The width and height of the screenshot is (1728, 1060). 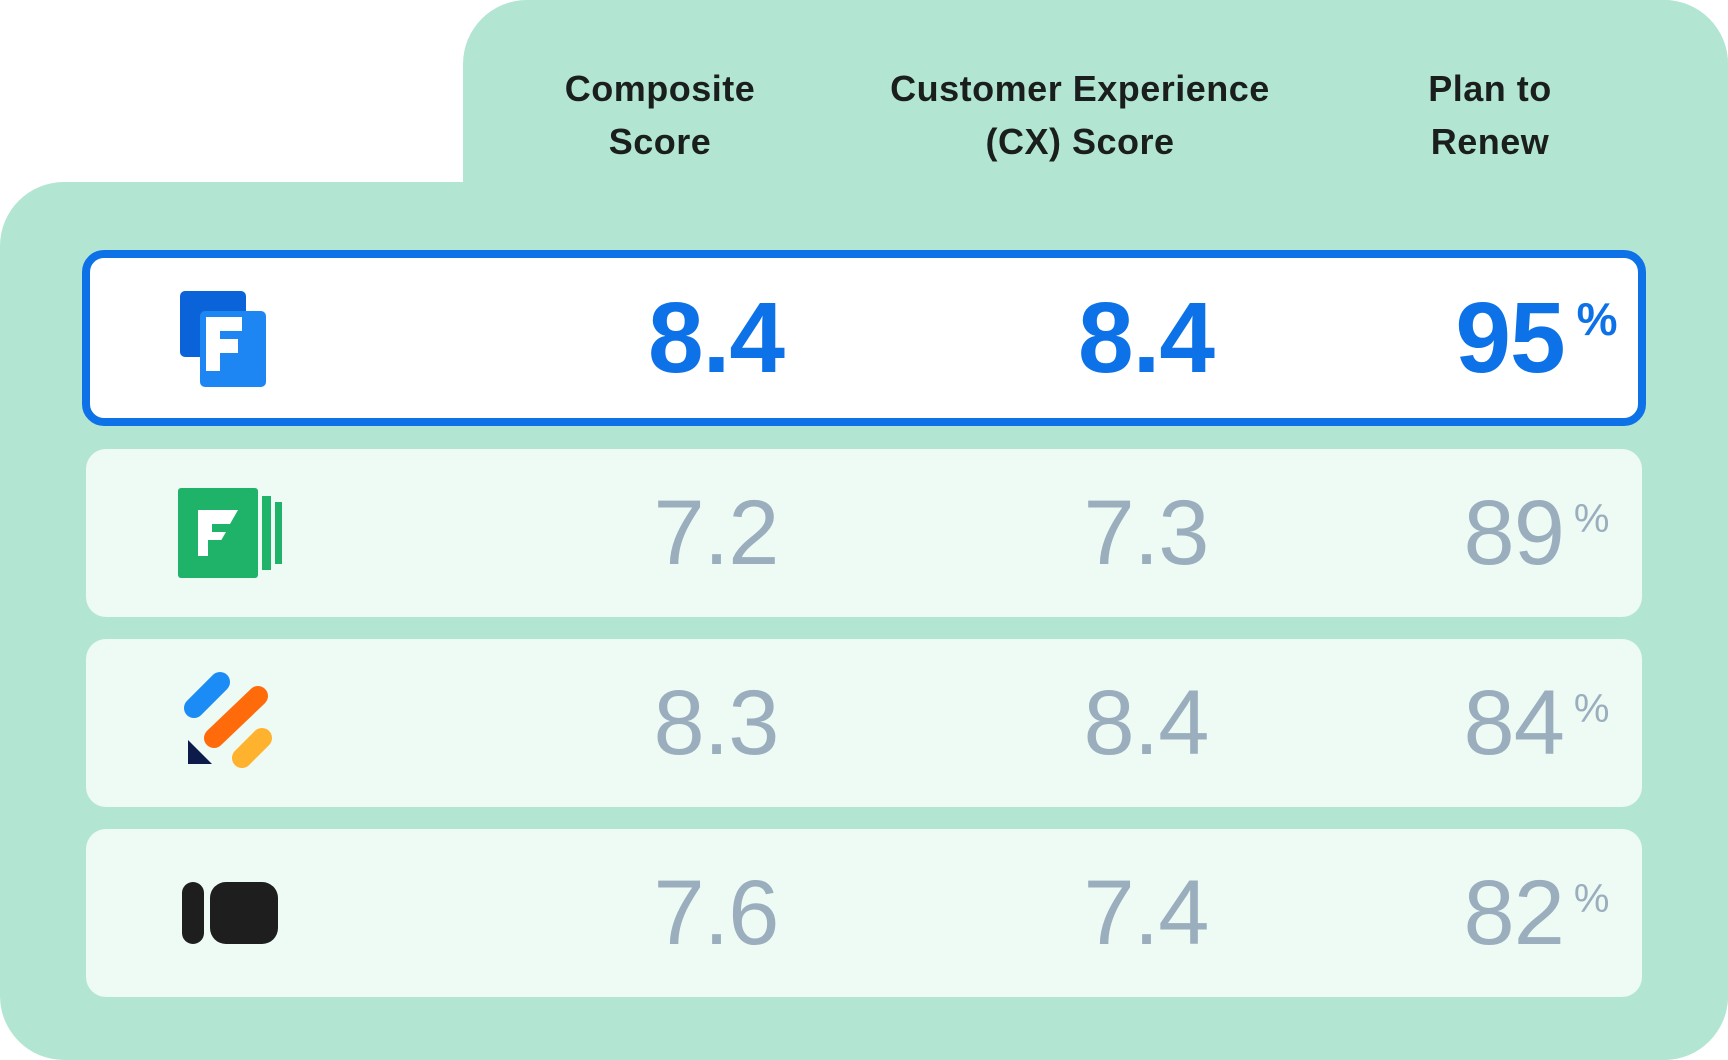 What do you see at coordinates (1514, 722) in the screenshot?
I see `plan-to-renew-value: 84` at bounding box center [1514, 722].